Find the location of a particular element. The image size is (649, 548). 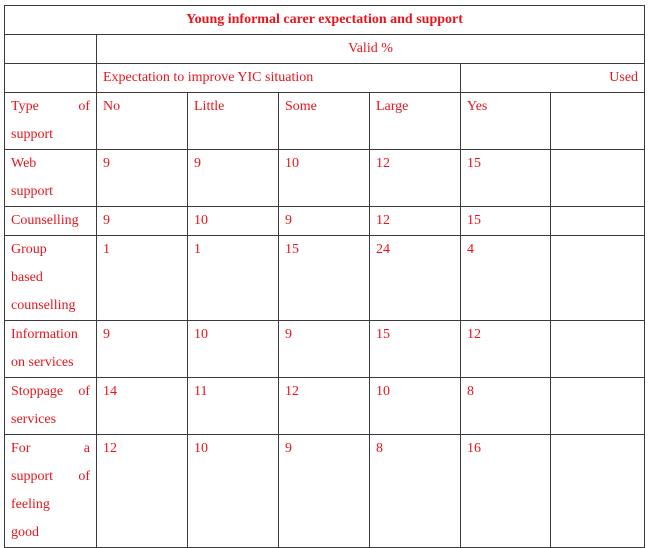

cell-yes: 8 is located at coordinates (505, 406).